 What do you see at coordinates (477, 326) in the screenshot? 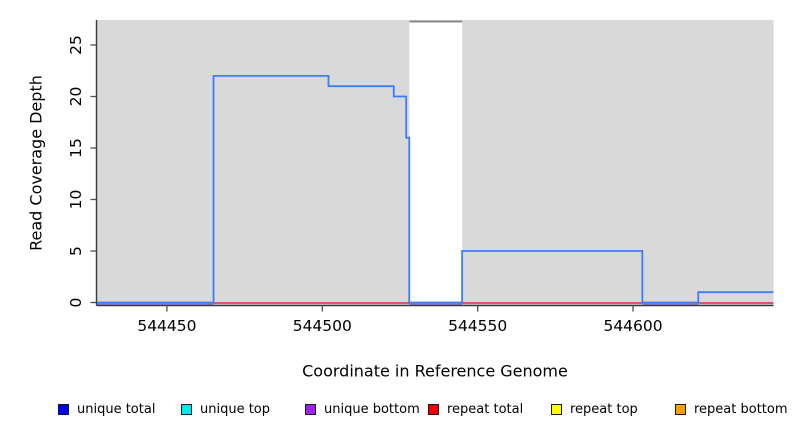
I see `x-tick-label: 544550` at bounding box center [477, 326].